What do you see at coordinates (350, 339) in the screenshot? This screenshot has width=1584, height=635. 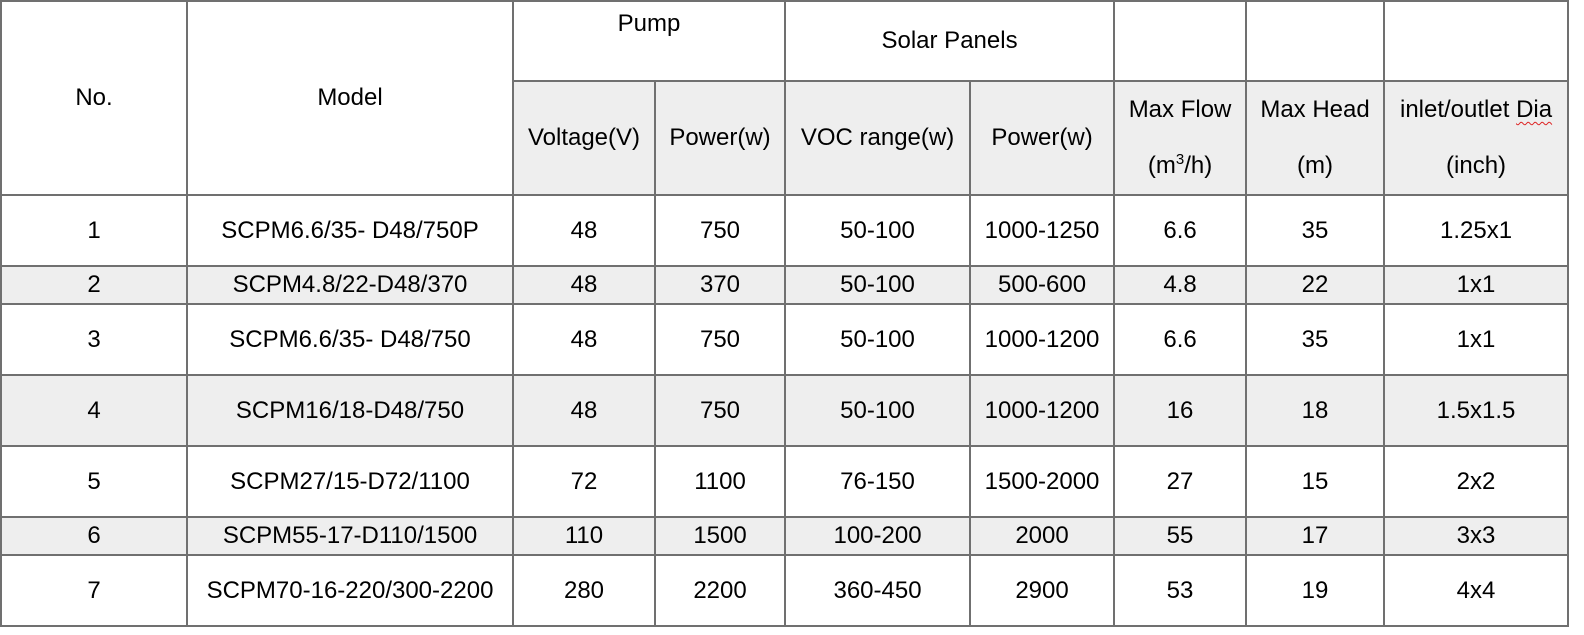 I see `cell-model: SCPM6.6/35- D48/750` at bounding box center [350, 339].